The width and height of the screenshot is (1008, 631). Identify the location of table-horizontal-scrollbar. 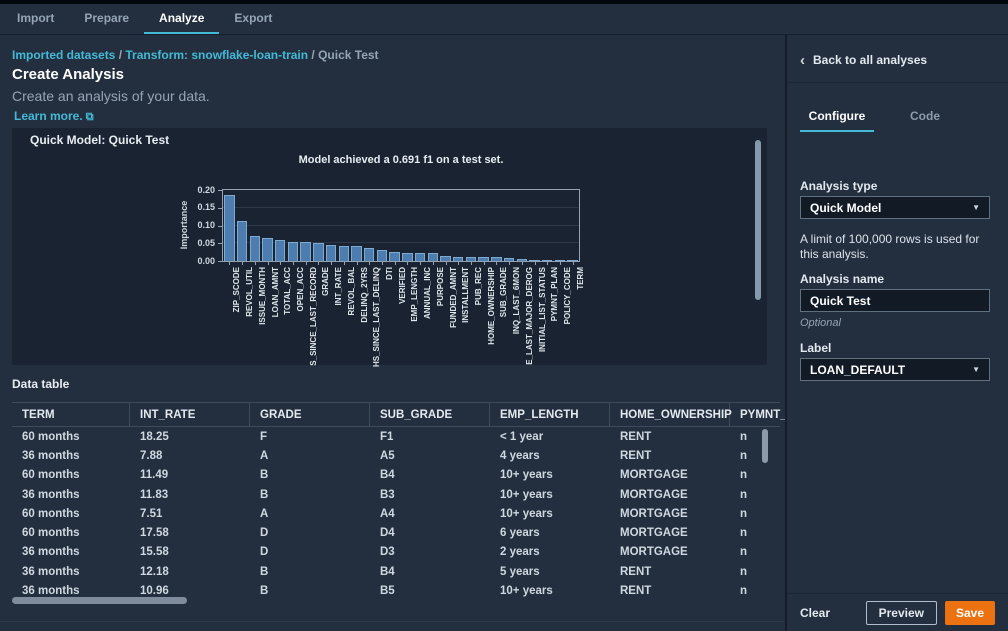
(99, 600).